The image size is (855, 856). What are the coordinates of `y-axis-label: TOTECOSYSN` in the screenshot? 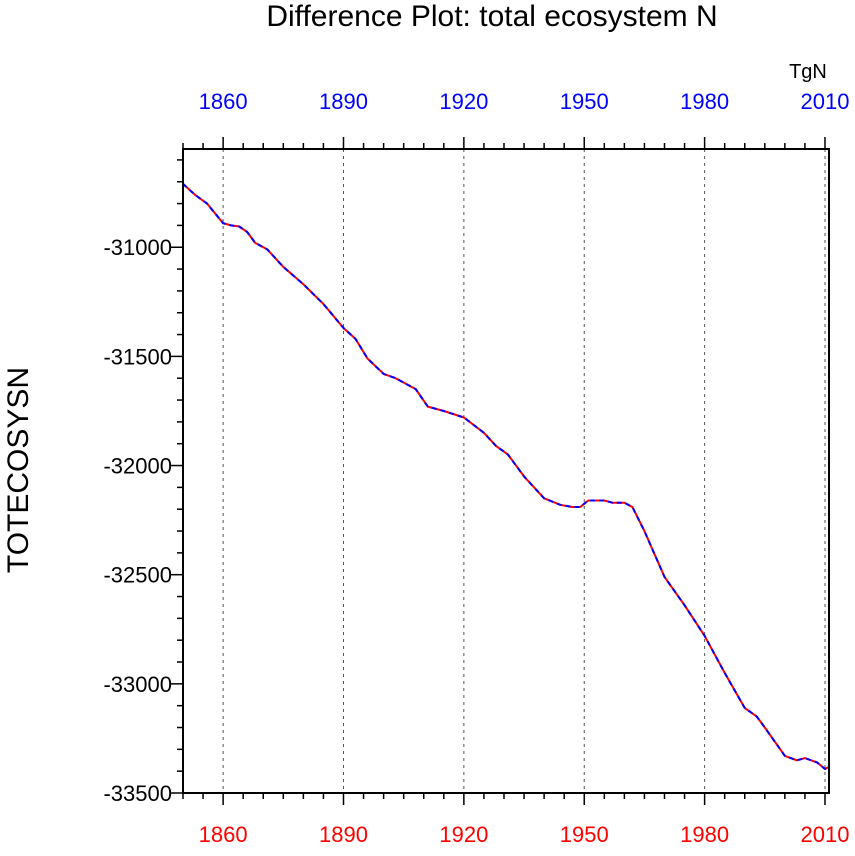 It's located at (18, 470).